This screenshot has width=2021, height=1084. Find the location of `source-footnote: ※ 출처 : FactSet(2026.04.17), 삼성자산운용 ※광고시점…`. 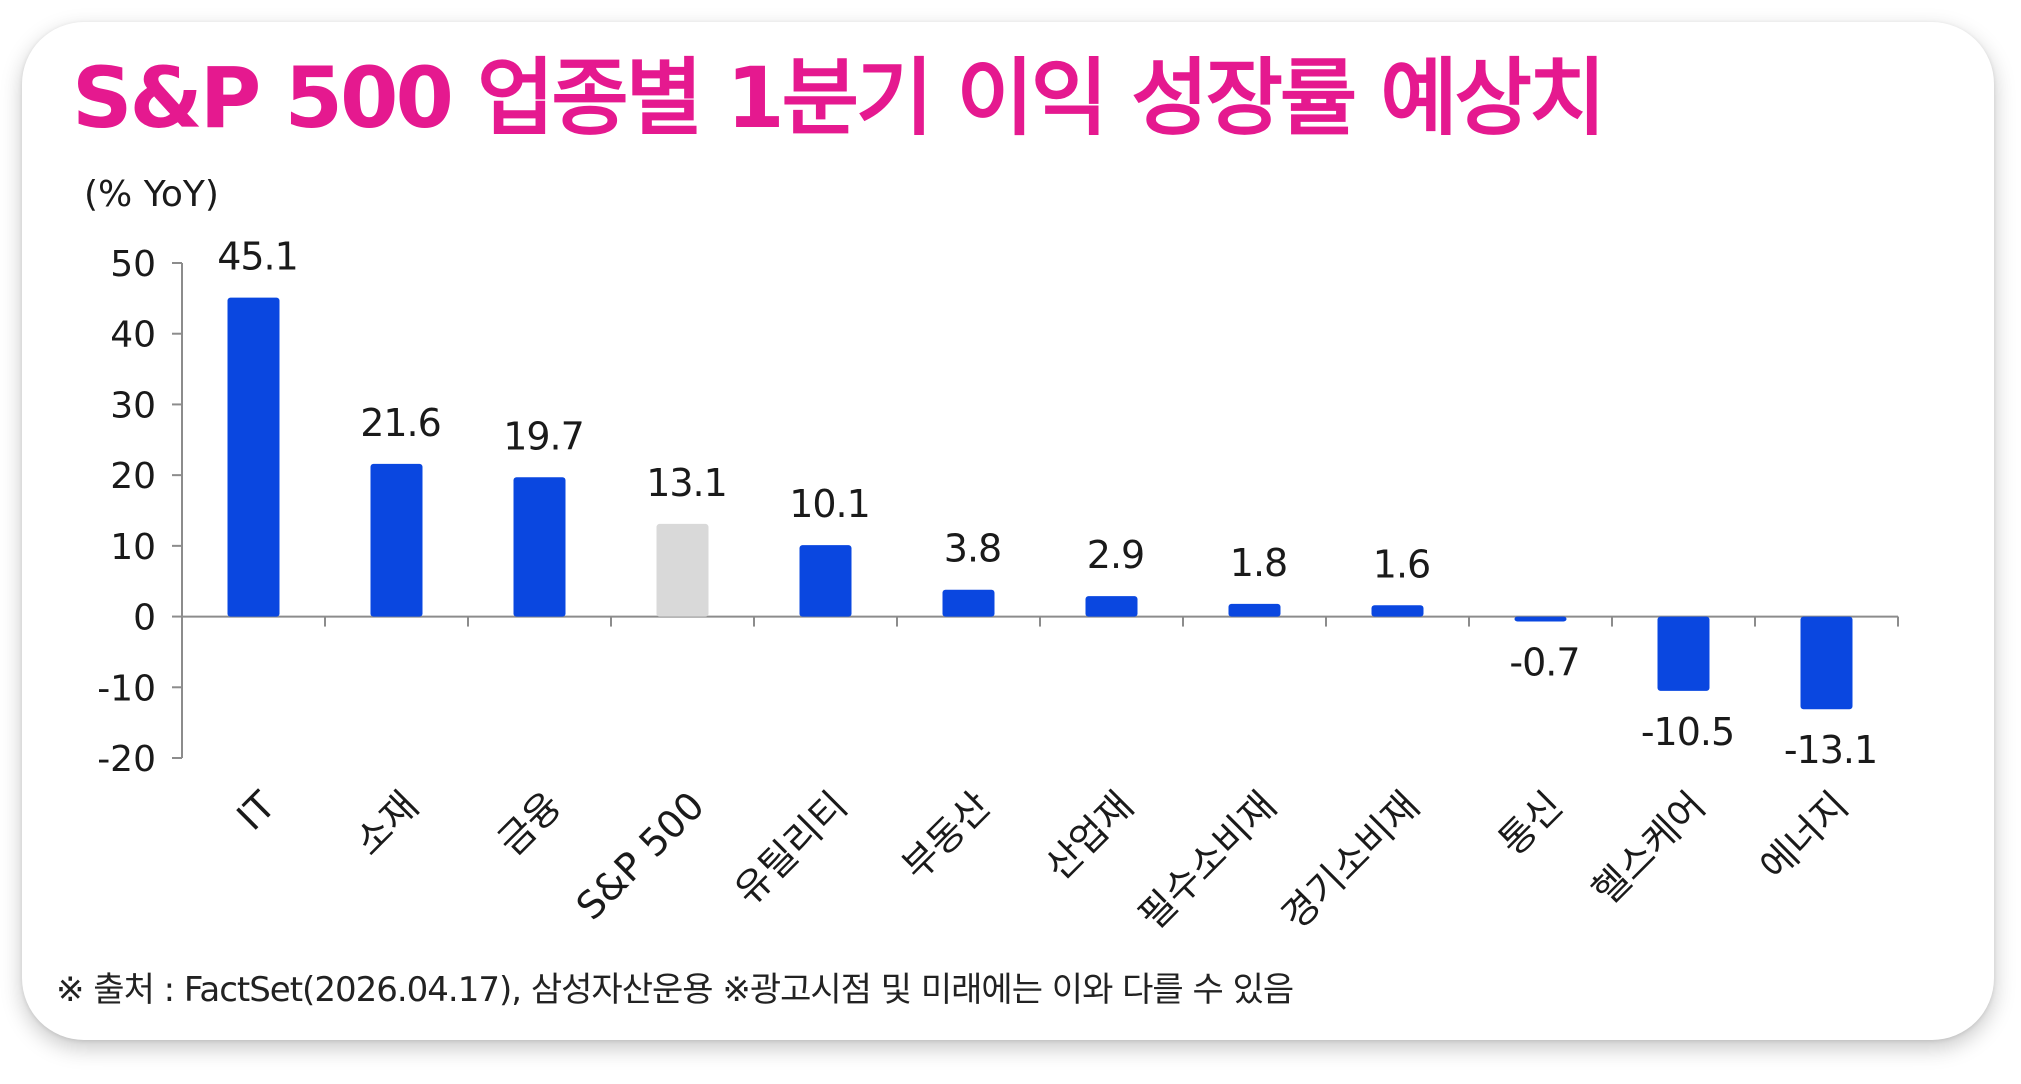

source-footnote: ※ 출처 : FactSet(2026.04.17), 삼성자산운용 ※광고시점… is located at coordinates (675, 990).